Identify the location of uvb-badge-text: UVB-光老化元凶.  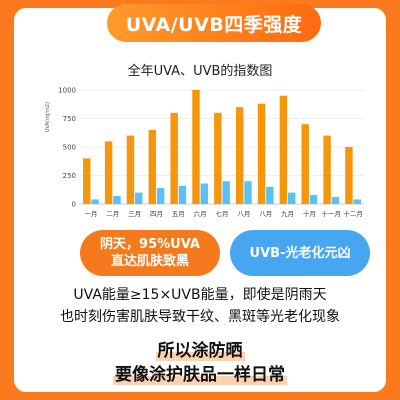
(300, 253).